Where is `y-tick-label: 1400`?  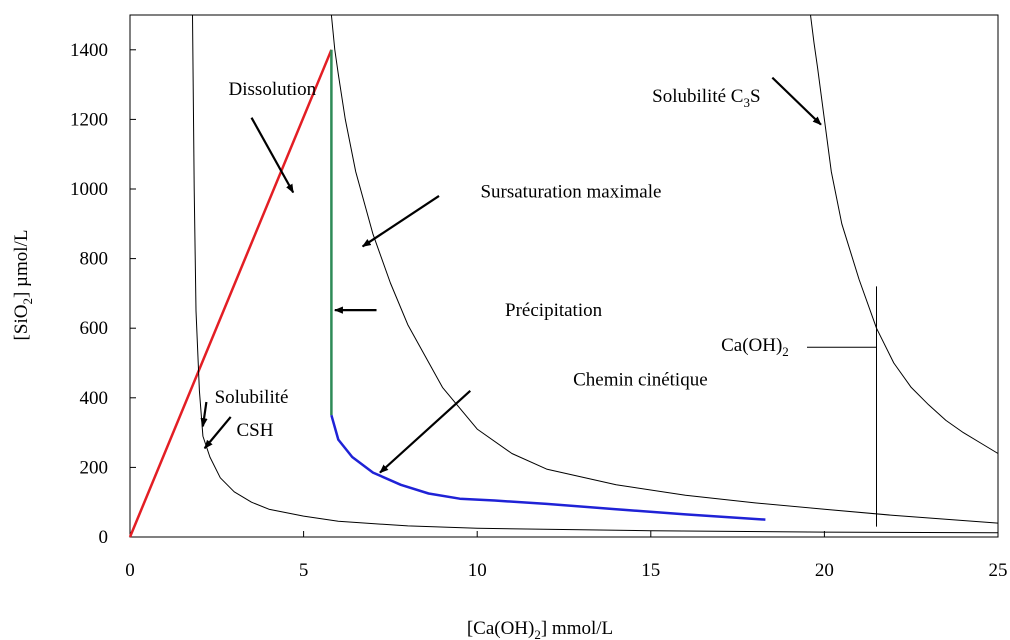 y-tick-label: 1400 is located at coordinates (89, 50).